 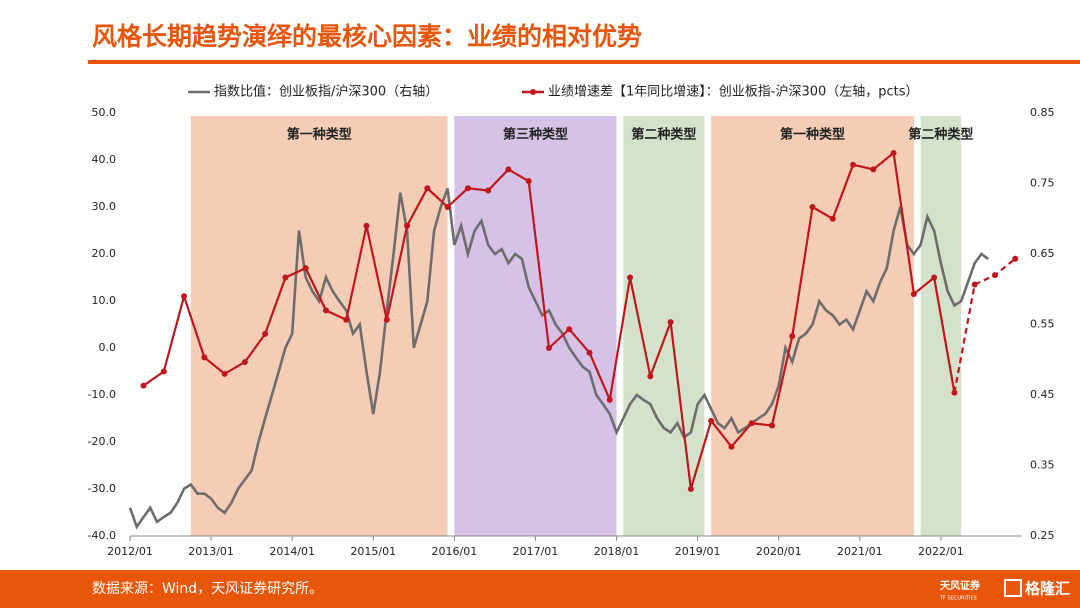 I want to click on legend-marker, so click(x=533, y=92).